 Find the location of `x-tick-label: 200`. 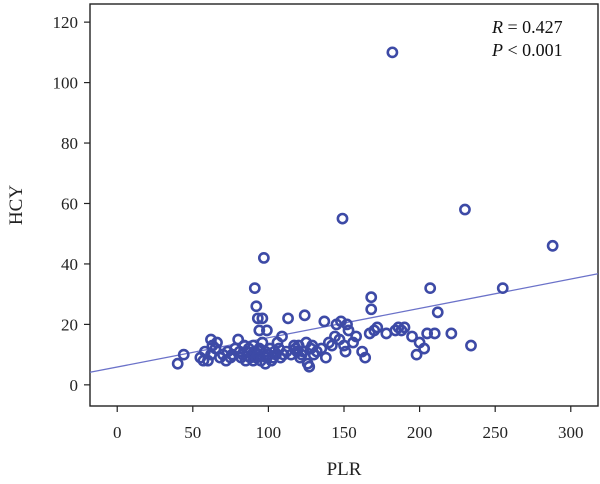

x-tick-label: 200 is located at coordinates (420, 432).